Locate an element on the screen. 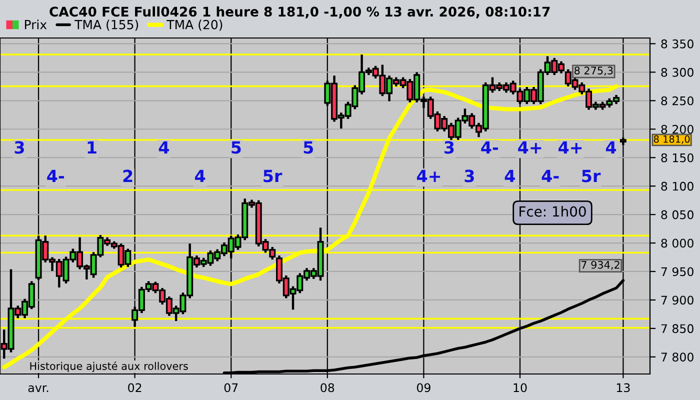  y-tick-label: 8 250 is located at coordinates (677, 101).